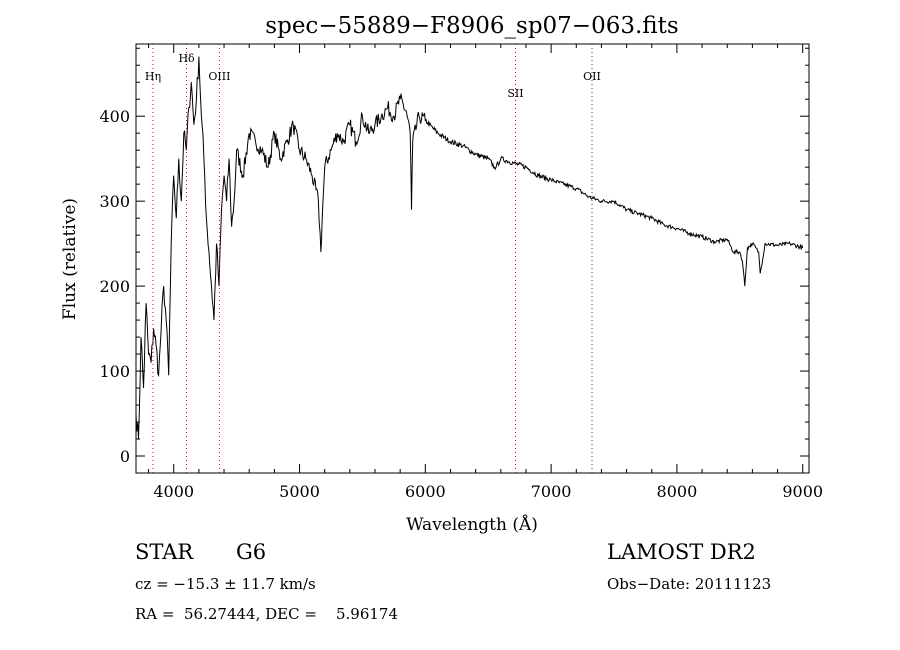  What do you see at coordinates (551, 491) in the screenshot?
I see `x-tick-label: 7000` at bounding box center [551, 491].